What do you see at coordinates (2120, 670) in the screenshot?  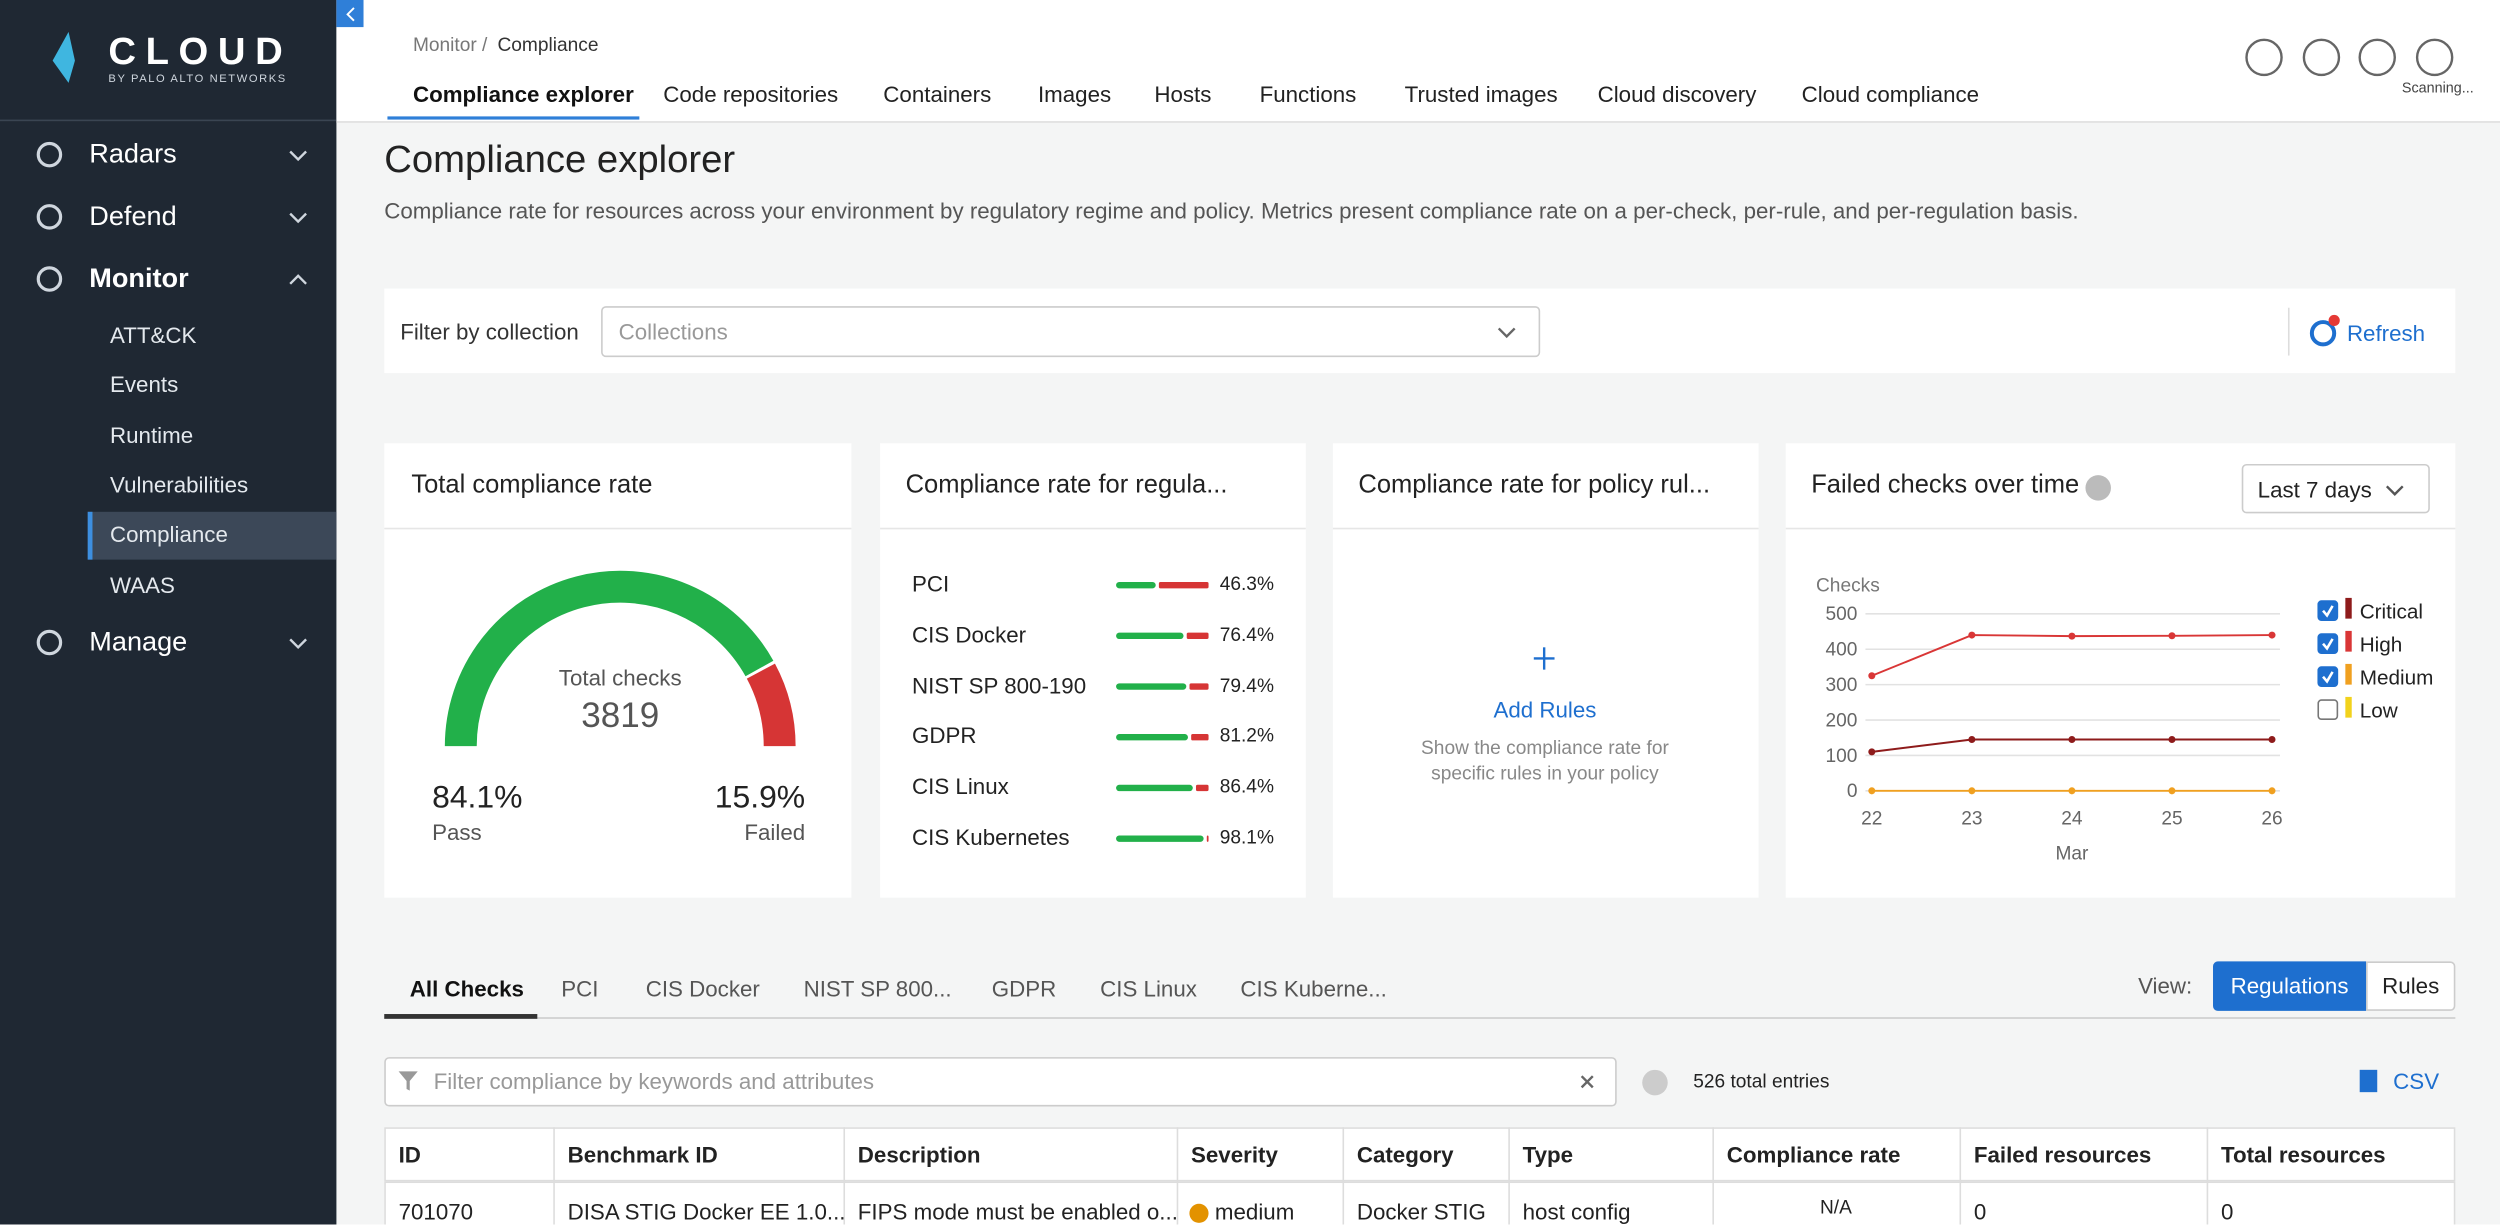 I see `card` at bounding box center [2120, 670].